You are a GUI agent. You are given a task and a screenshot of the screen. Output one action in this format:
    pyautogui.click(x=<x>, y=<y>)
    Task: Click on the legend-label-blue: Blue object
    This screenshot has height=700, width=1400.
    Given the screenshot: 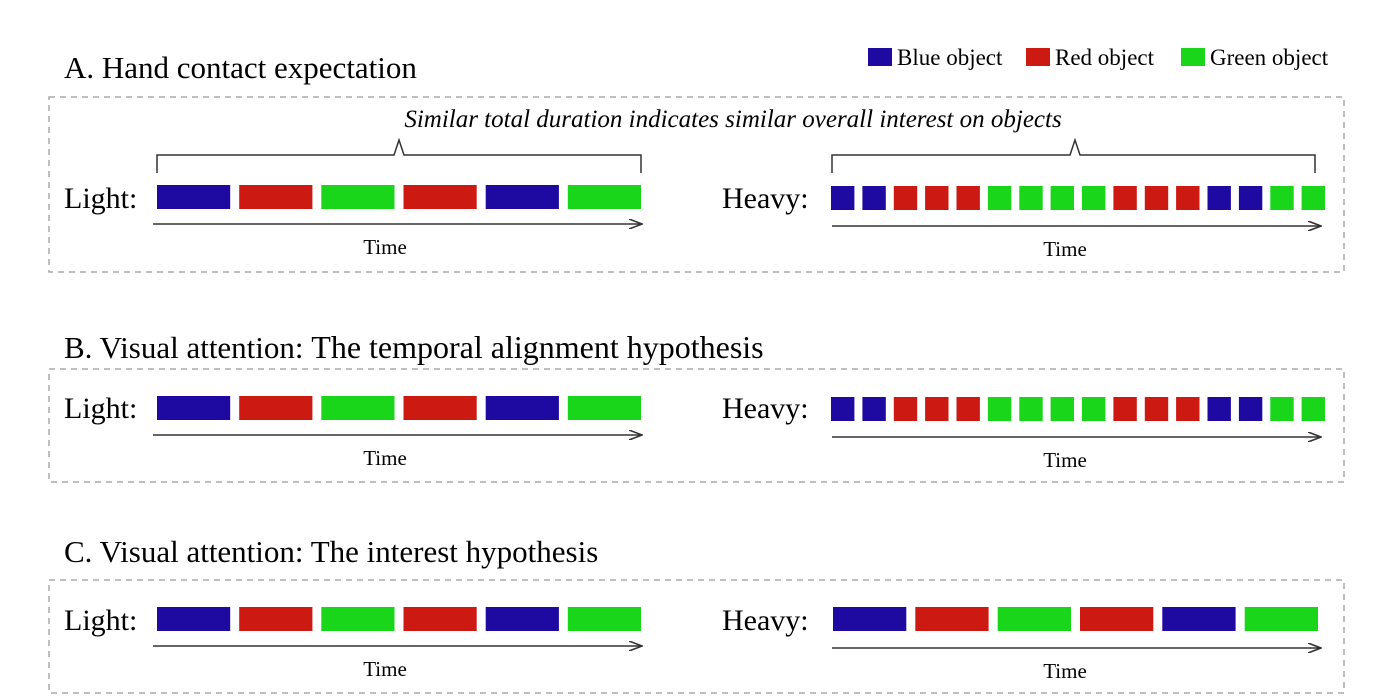 What is the action you would take?
    pyautogui.click(x=950, y=57)
    